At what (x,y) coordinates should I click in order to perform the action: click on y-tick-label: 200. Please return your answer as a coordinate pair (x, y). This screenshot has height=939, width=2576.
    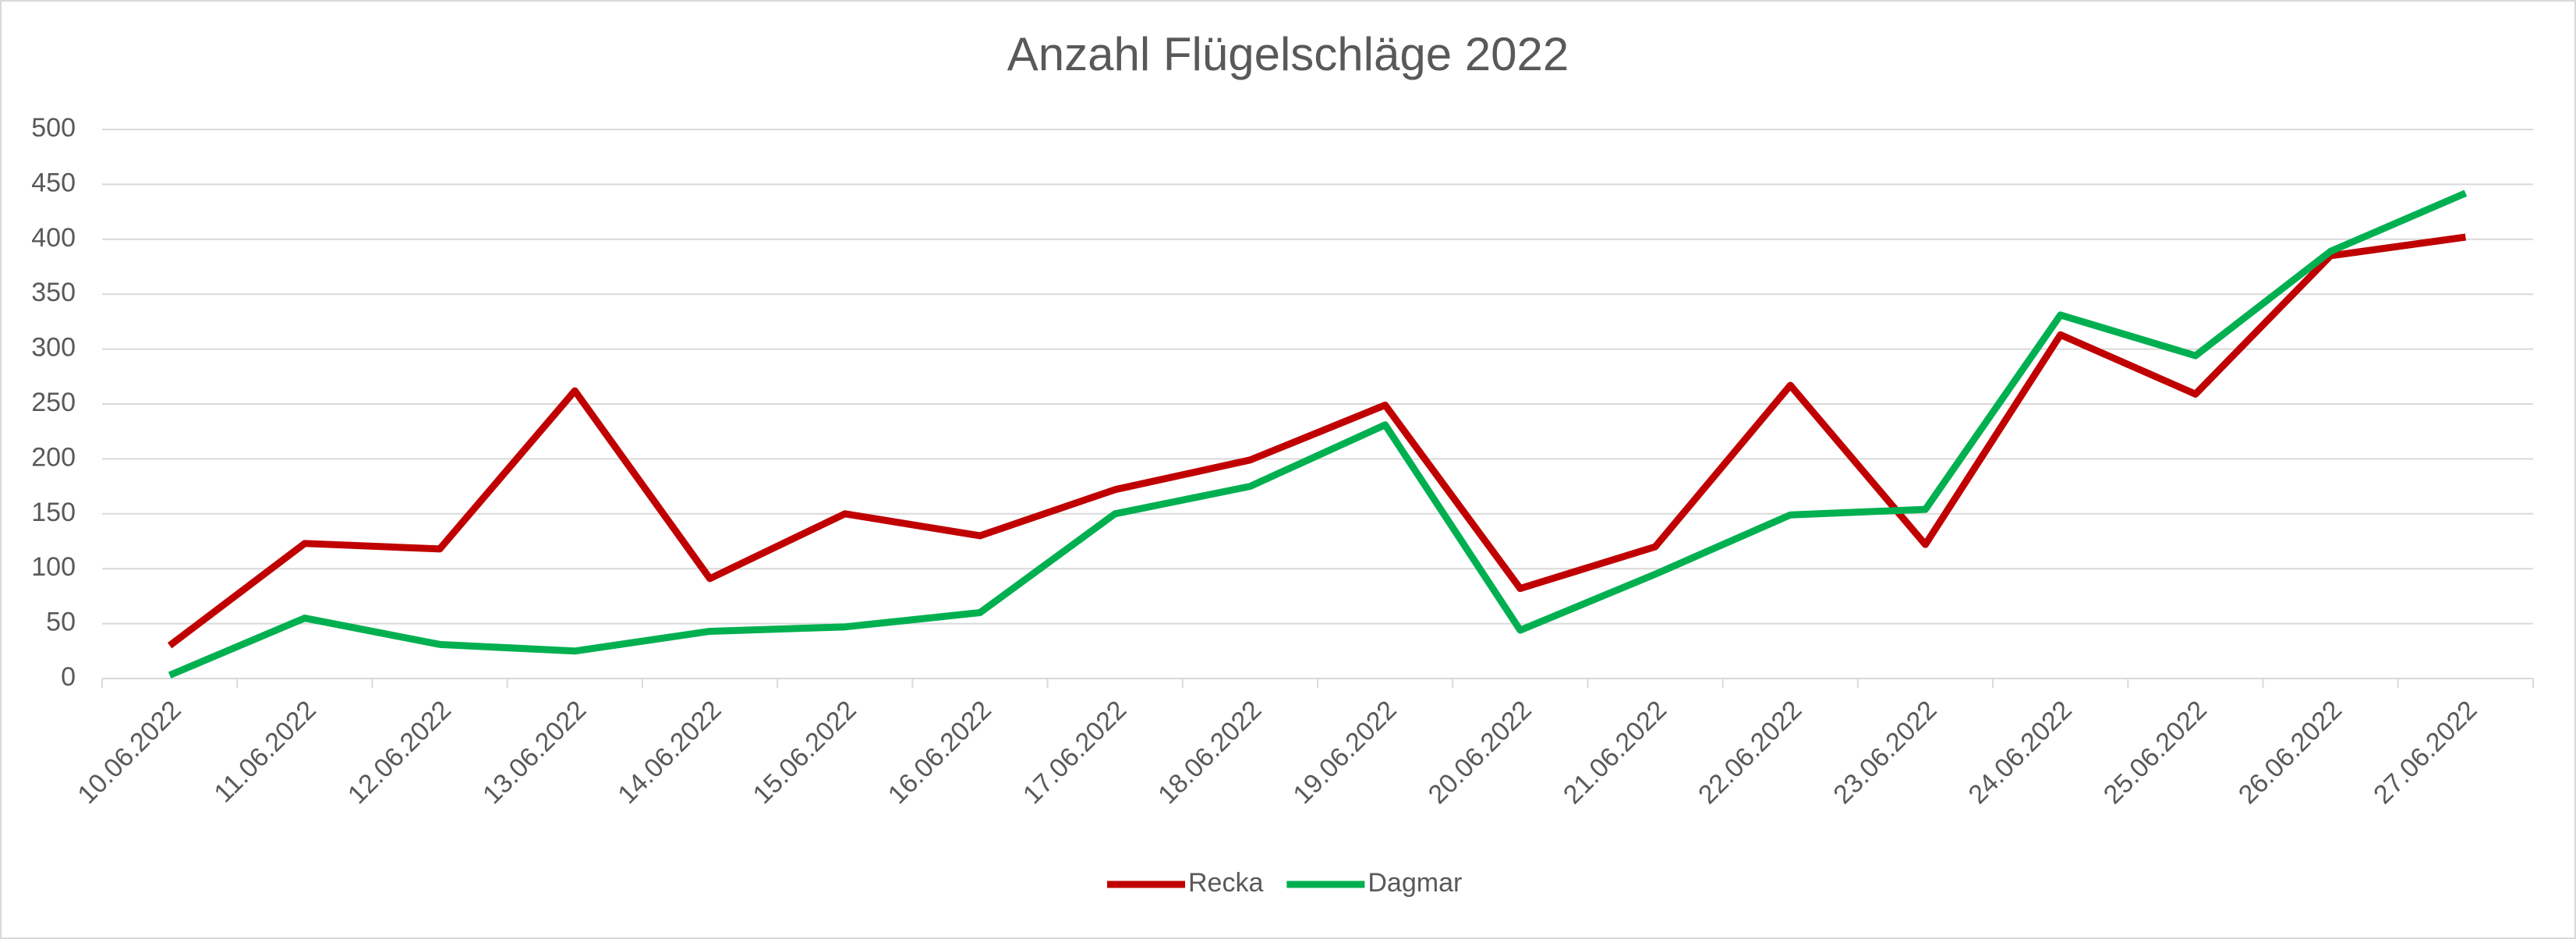
    Looking at the image, I should click on (53, 457).